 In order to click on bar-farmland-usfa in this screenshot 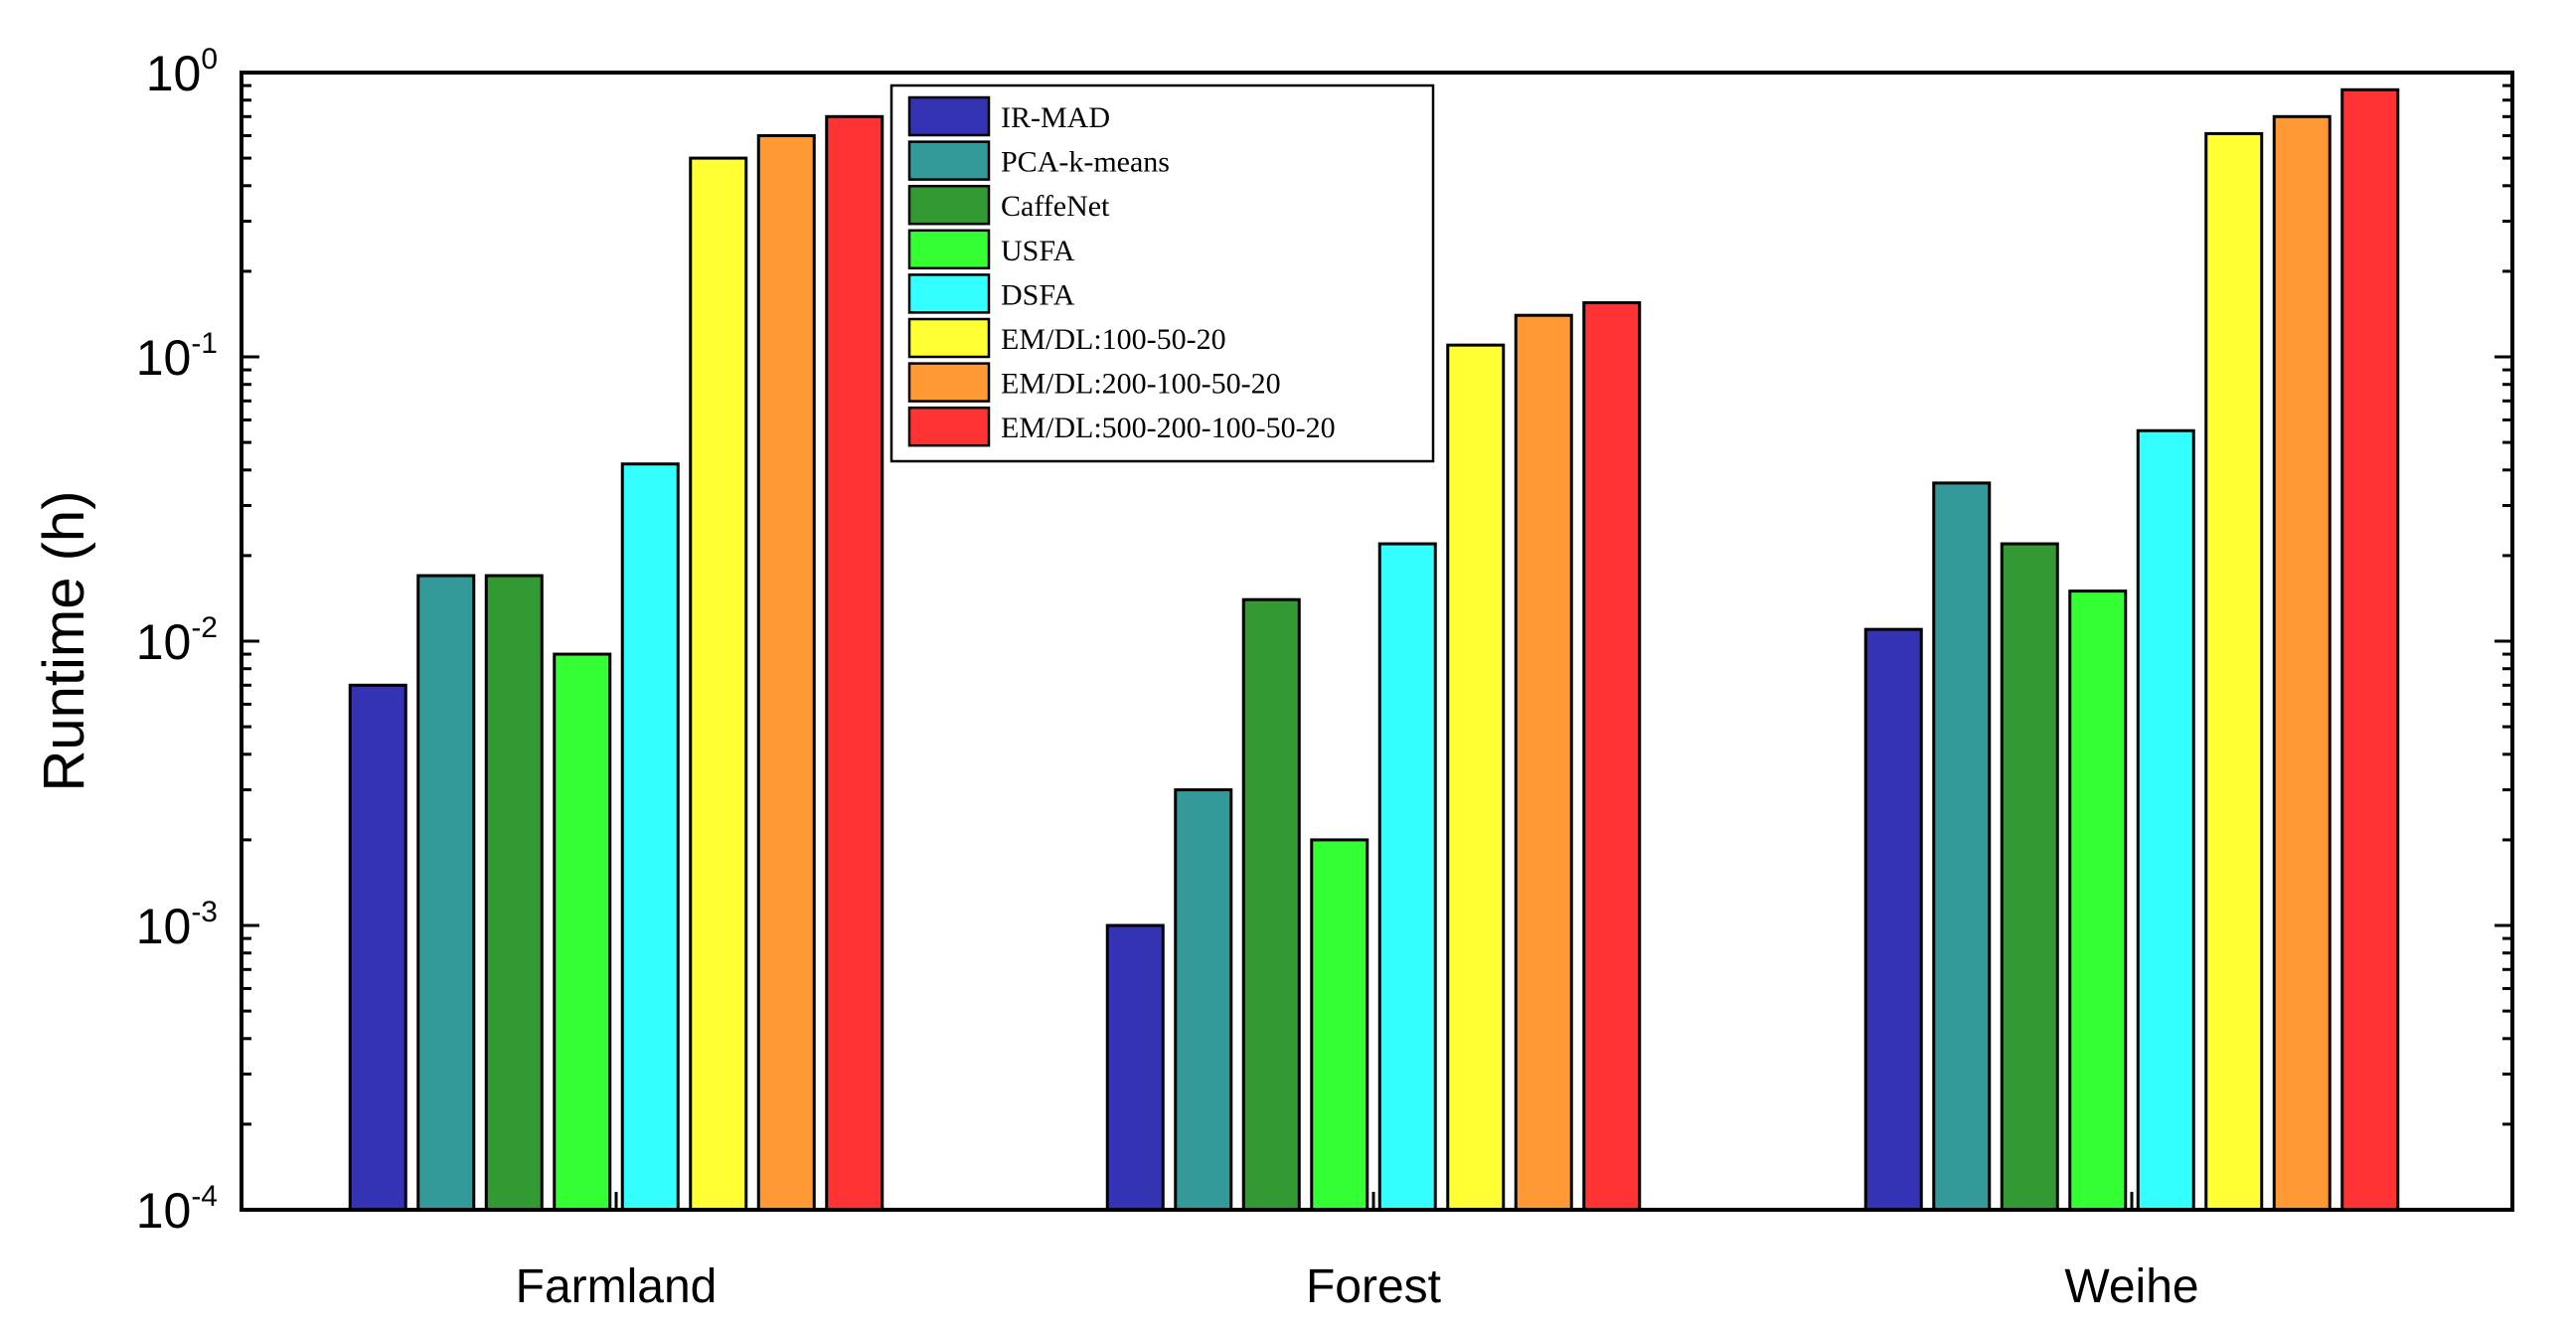, I will do `click(582, 932)`.